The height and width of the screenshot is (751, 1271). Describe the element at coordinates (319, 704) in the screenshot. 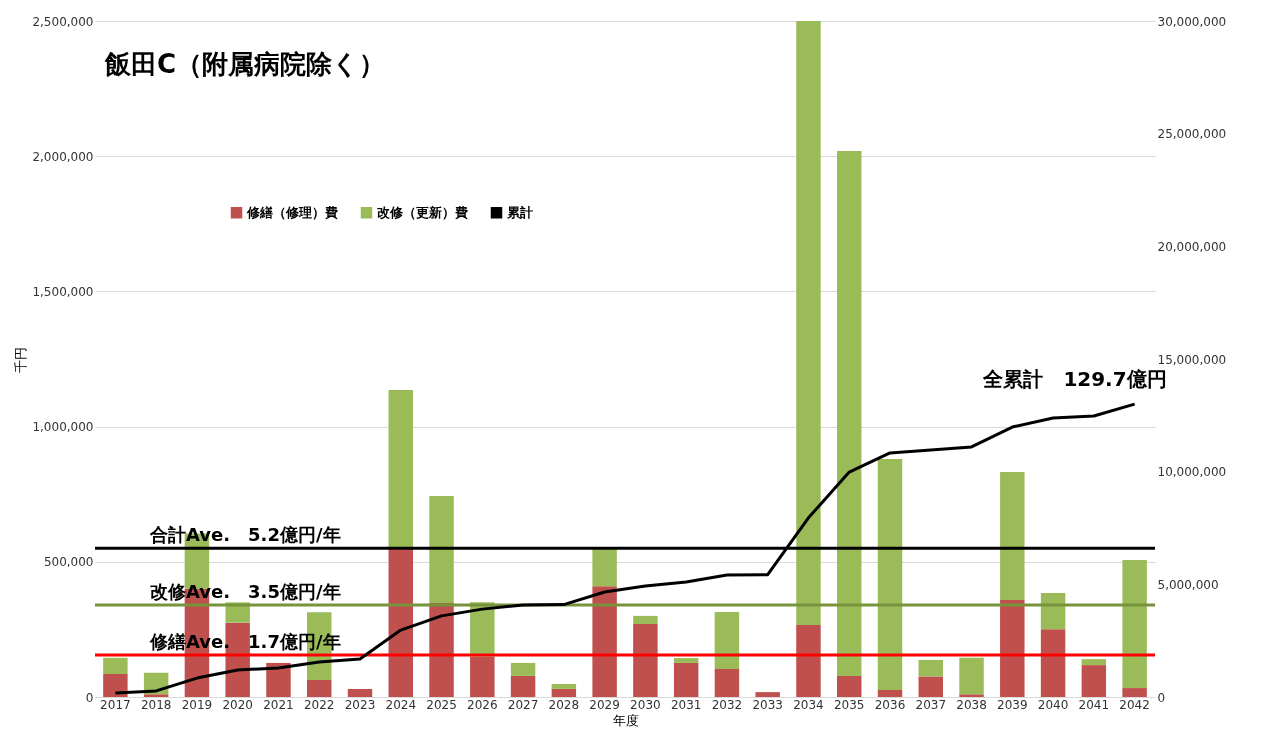

I see `x-tick-label: 2022` at that location.